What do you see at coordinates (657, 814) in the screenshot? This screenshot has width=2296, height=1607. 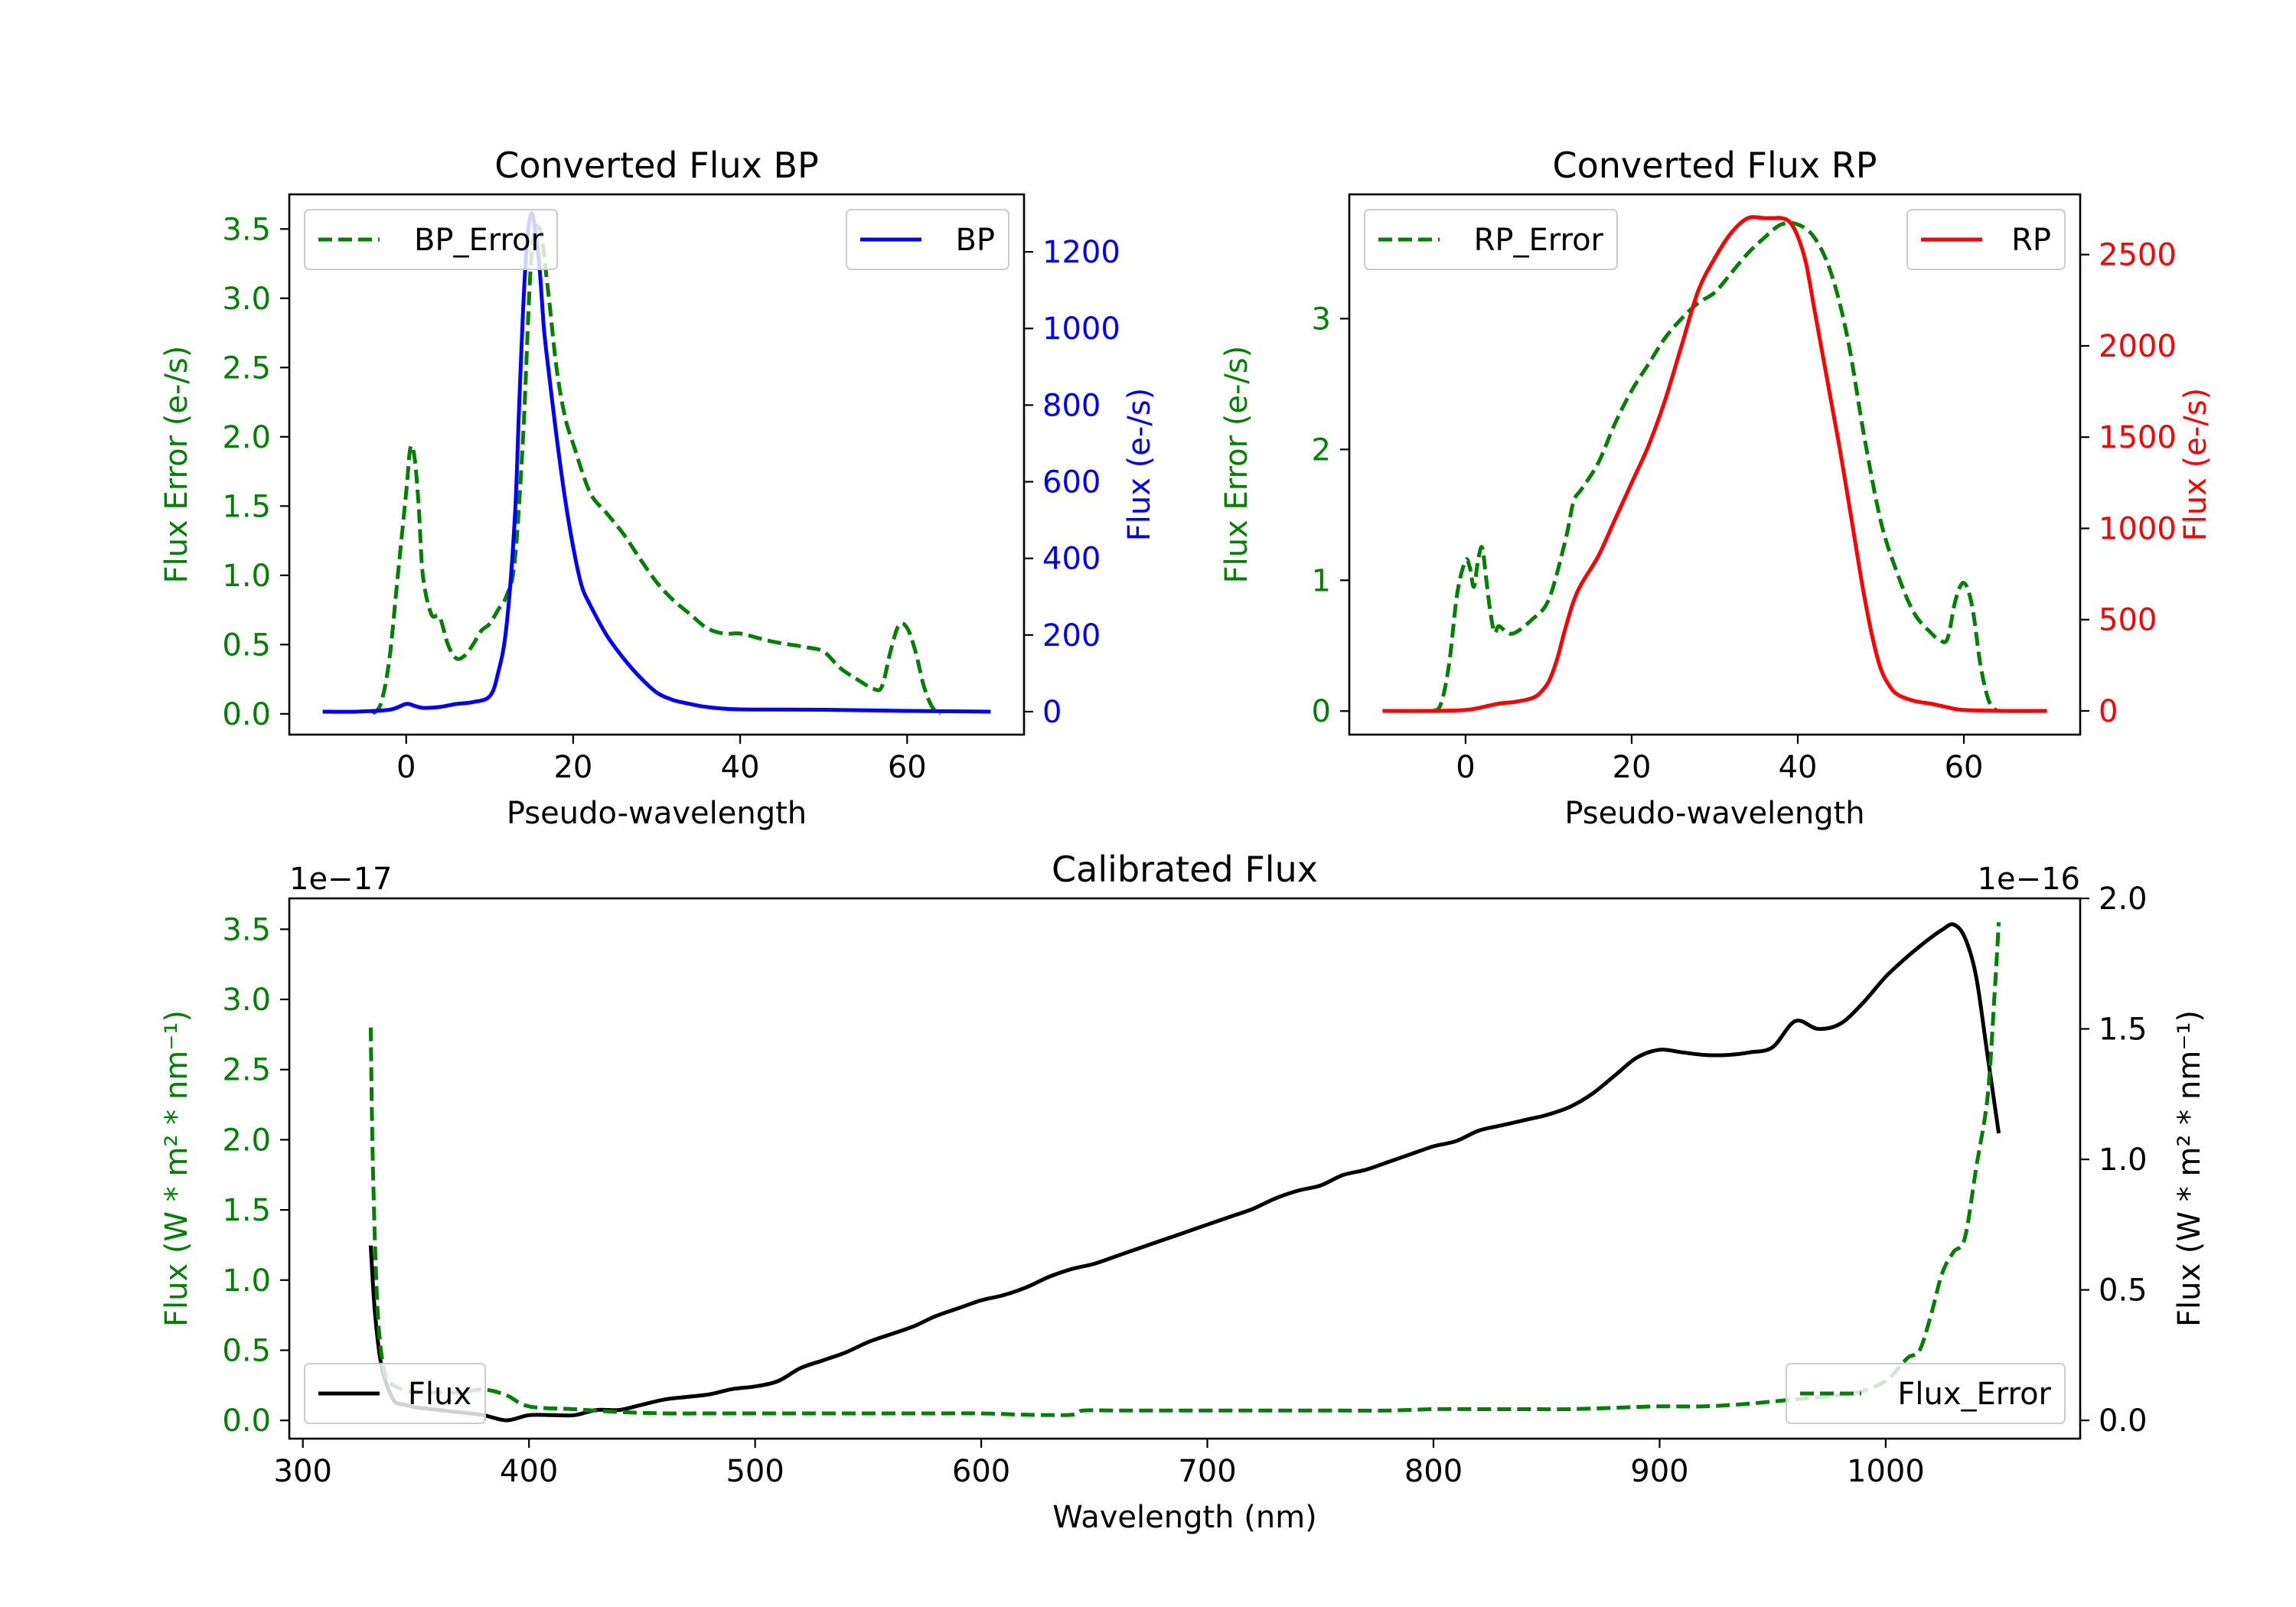 I see `bp-x-axis-label: Pseudo-wavelength` at bounding box center [657, 814].